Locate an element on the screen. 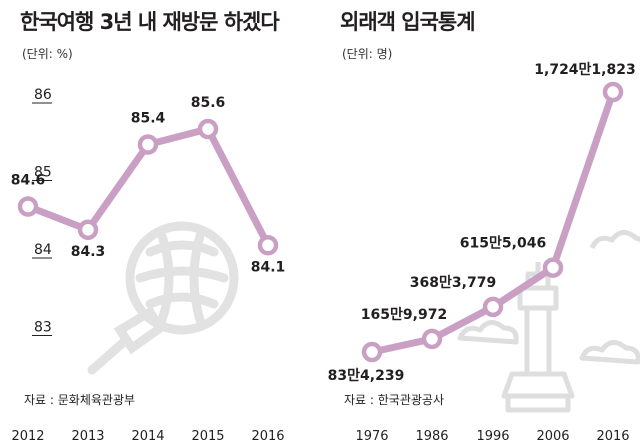 The height and width of the screenshot is (448, 640). left-chart-unit: (단위: %) is located at coordinates (47, 54).